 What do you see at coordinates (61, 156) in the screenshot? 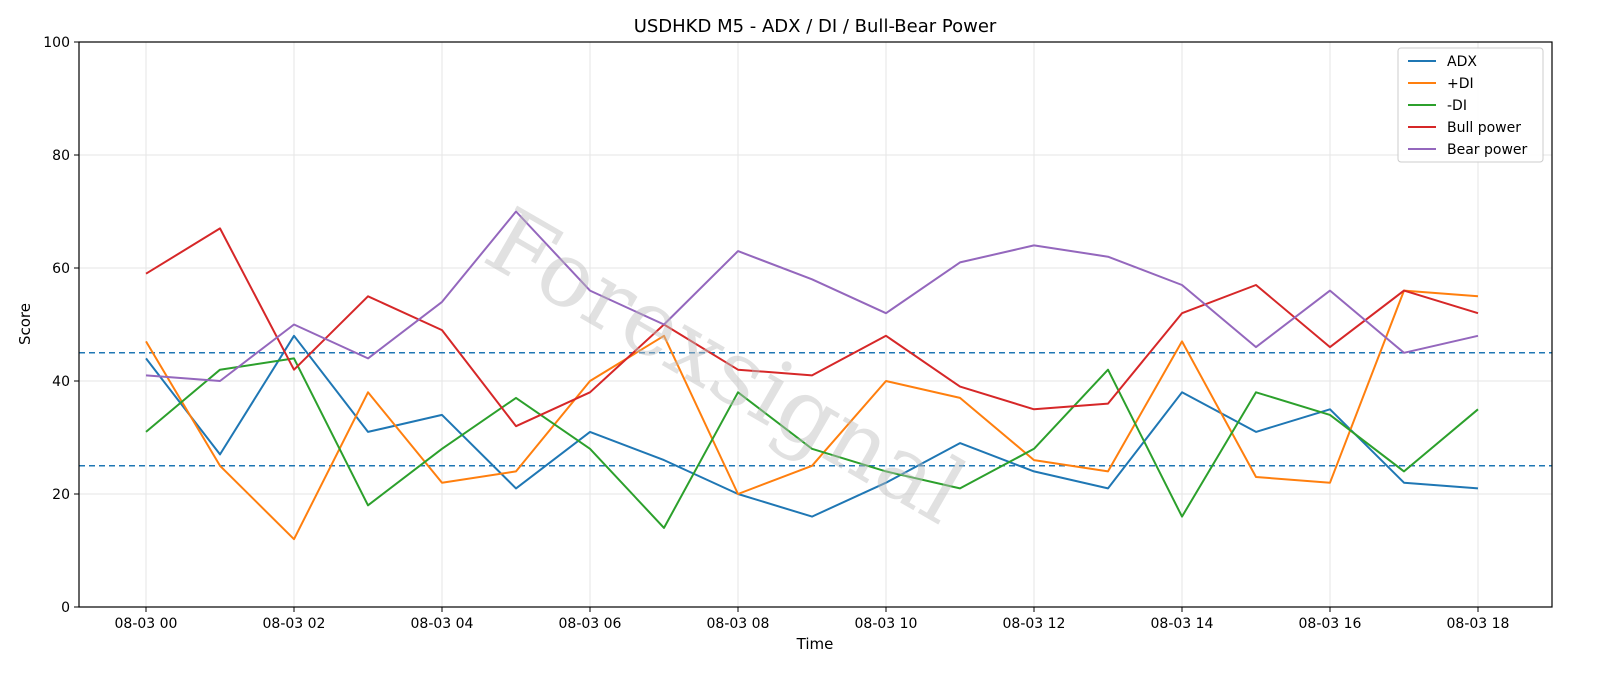
I see `y-tick-label: 80` at bounding box center [61, 156].